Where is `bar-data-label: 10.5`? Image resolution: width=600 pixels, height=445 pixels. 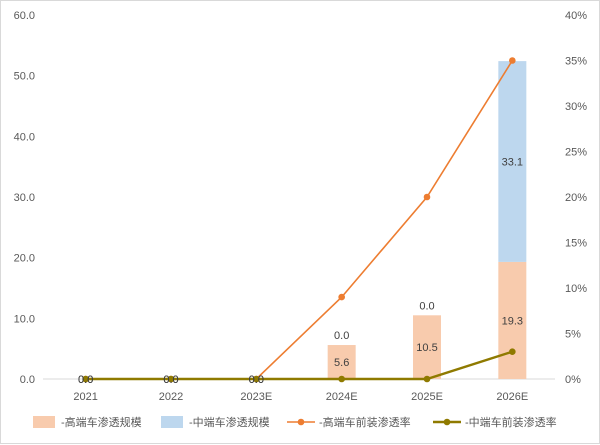 bar-data-label: 10.5 is located at coordinates (426, 348).